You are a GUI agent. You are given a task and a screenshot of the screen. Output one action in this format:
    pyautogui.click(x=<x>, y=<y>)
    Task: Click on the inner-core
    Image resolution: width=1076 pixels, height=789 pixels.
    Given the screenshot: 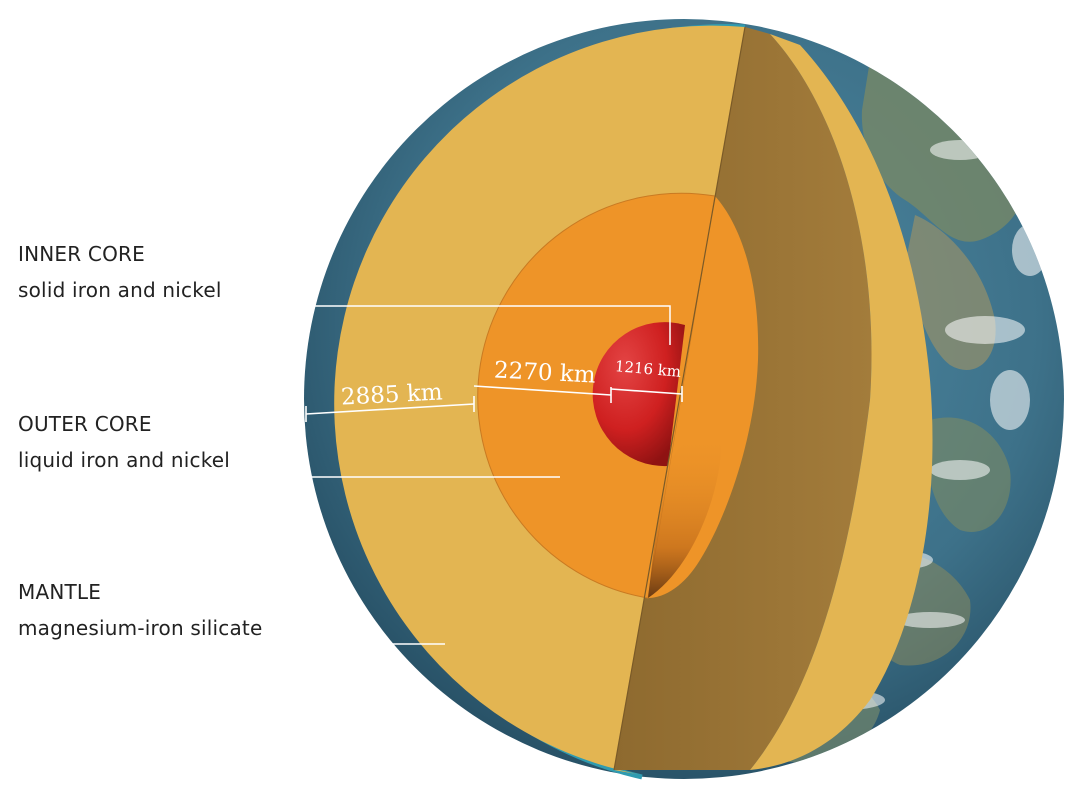 What is the action you would take?
    pyautogui.click(x=638, y=394)
    